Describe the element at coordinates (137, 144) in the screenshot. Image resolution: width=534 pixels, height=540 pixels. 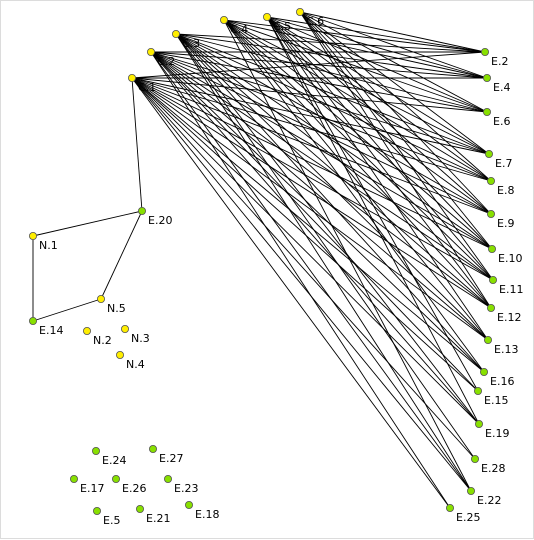
I see `edge-C.1-E.20` at that location.